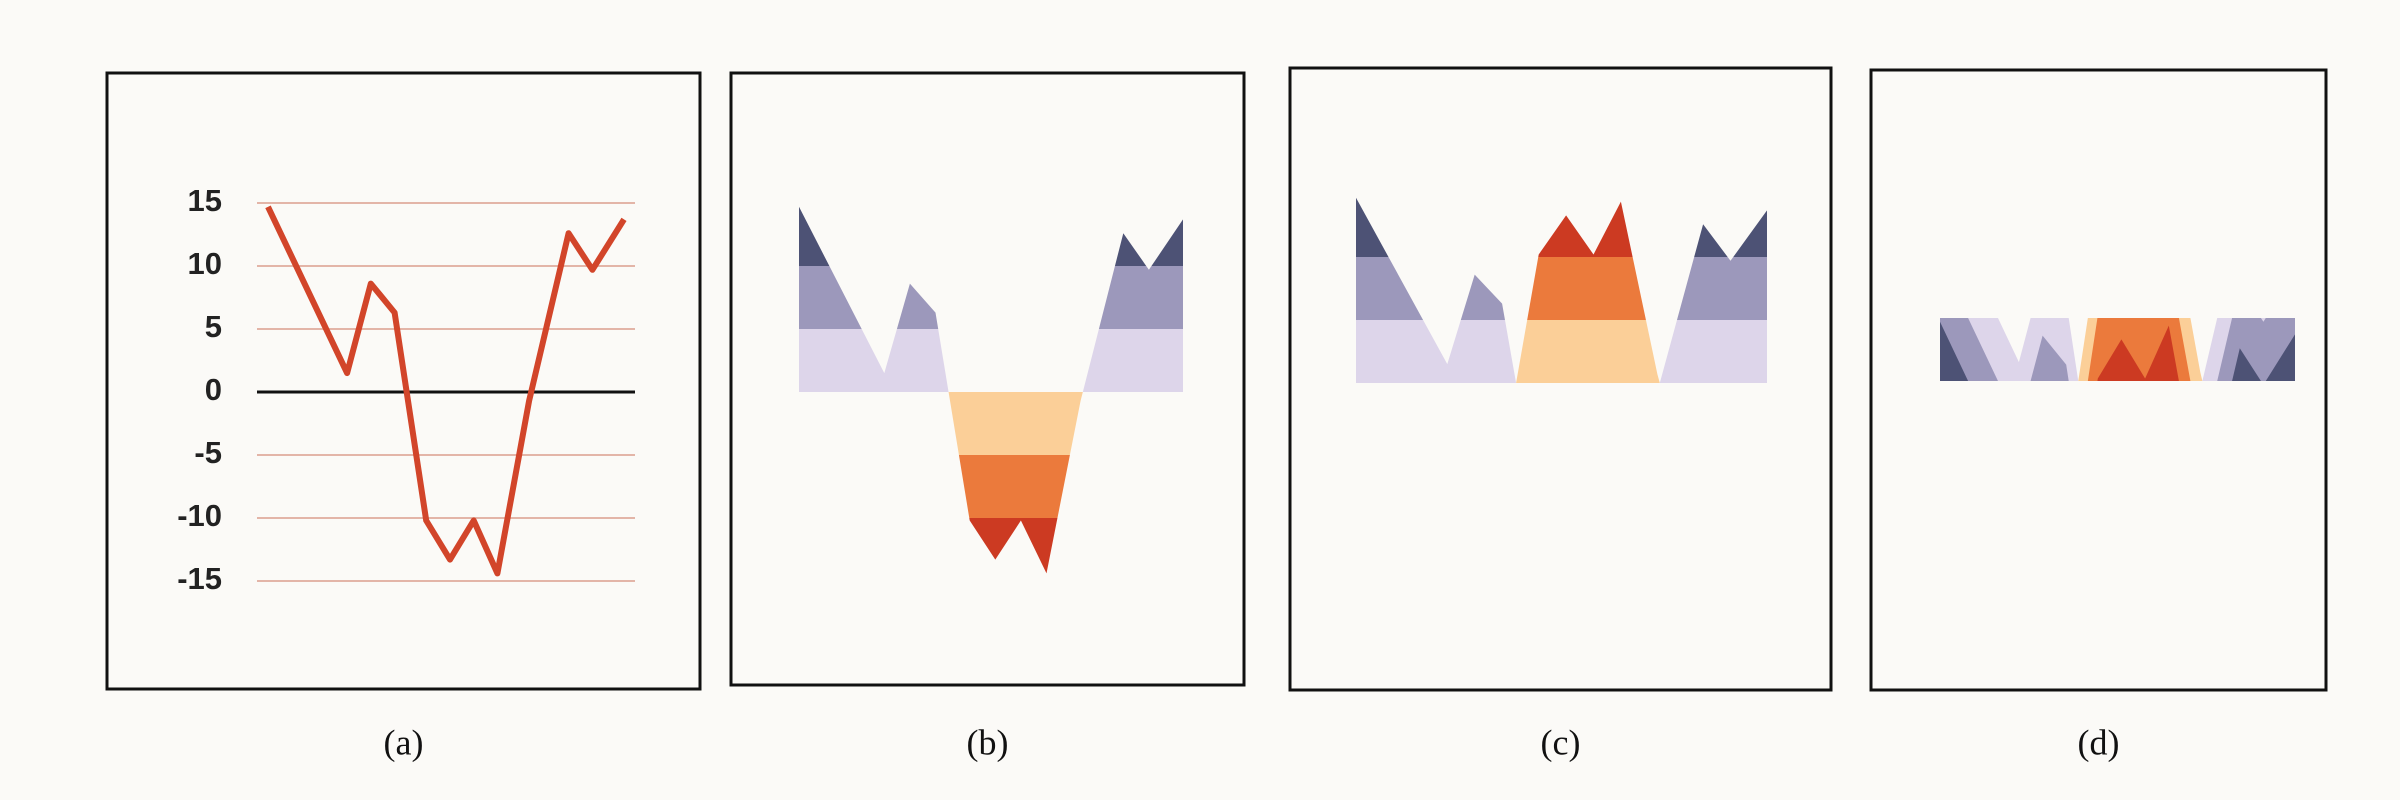 This screenshot has height=800, width=2400. Describe the element at coordinates (2099, 742) in the screenshot. I see `caption: (d)` at that location.